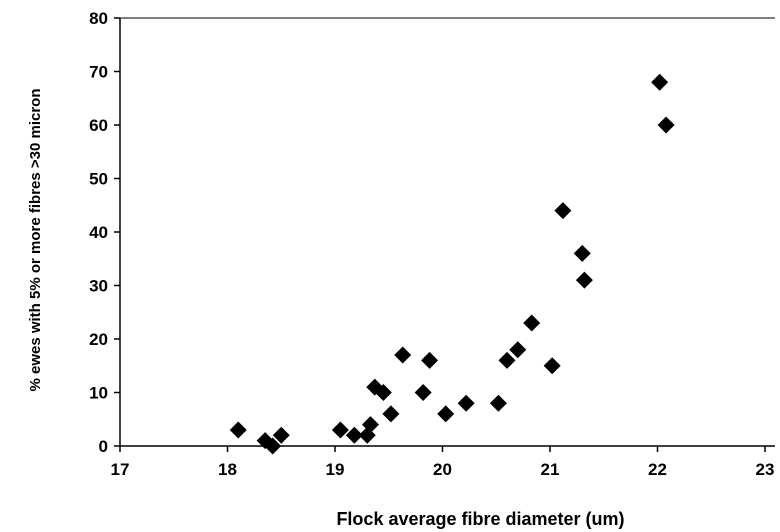  I want to click on y-tick-label: 30, so click(98, 286).